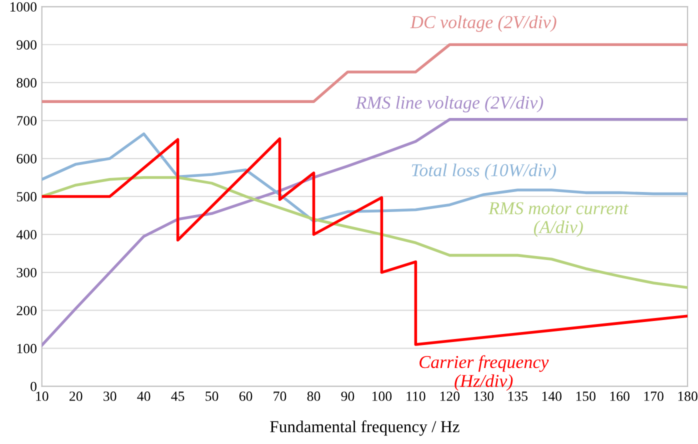  I want to click on x-tick-label: 170, so click(654, 396).